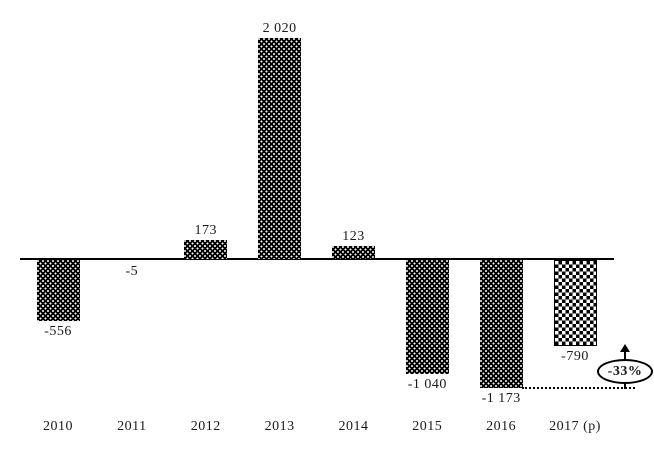 The height and width of the screenshot is (449, 654). I want to click on x-axis-line, so click(317, 259).